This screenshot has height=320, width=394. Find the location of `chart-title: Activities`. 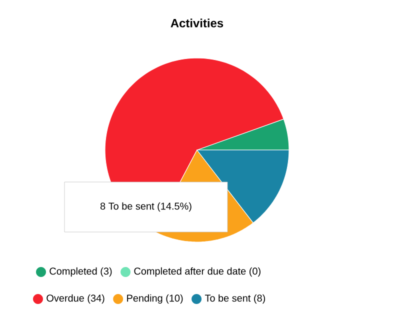

chart-title: Activities is located at coordinates (197, 23).